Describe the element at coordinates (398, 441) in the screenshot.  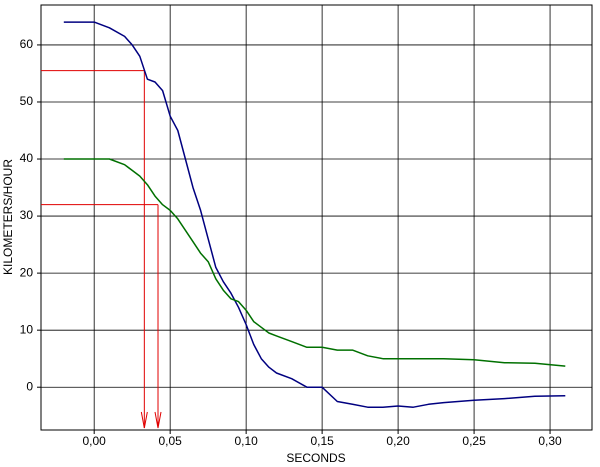
I see `x-tick-label: 0,20` at that location.